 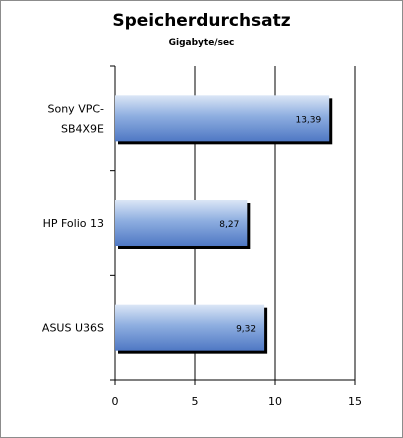 What do you see at coordinates (308, 120) in the screenshot?
I see `data-label: 13,39` at bounding box center [308, 120].